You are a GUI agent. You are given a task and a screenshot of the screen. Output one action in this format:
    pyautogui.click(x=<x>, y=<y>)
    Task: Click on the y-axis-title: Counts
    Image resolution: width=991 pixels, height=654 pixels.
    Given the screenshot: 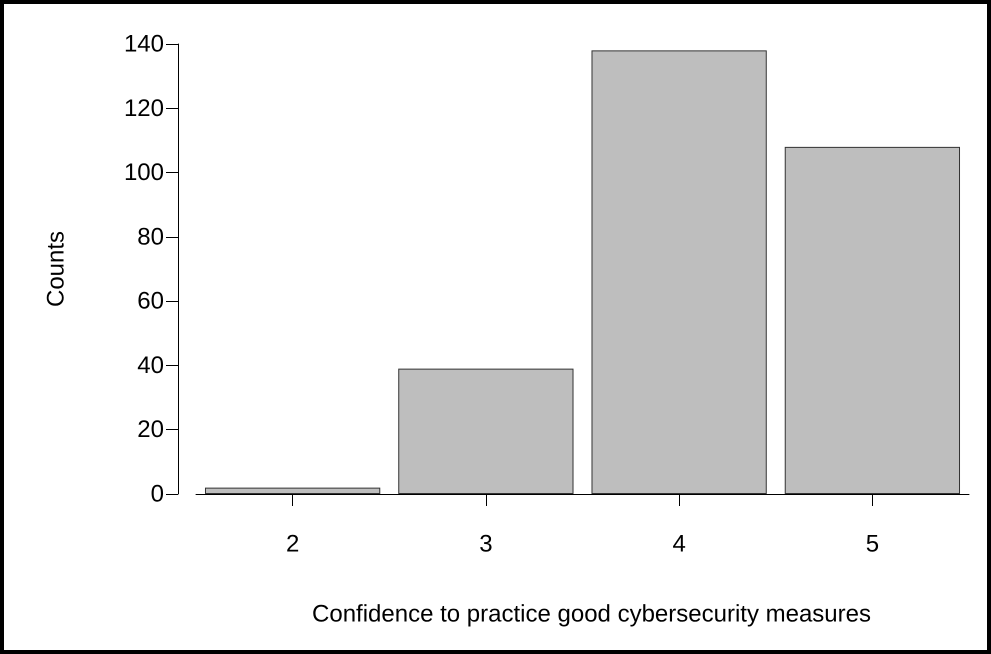 What is the action you would take?
    pyautogui.click(x=56, y=269)
    